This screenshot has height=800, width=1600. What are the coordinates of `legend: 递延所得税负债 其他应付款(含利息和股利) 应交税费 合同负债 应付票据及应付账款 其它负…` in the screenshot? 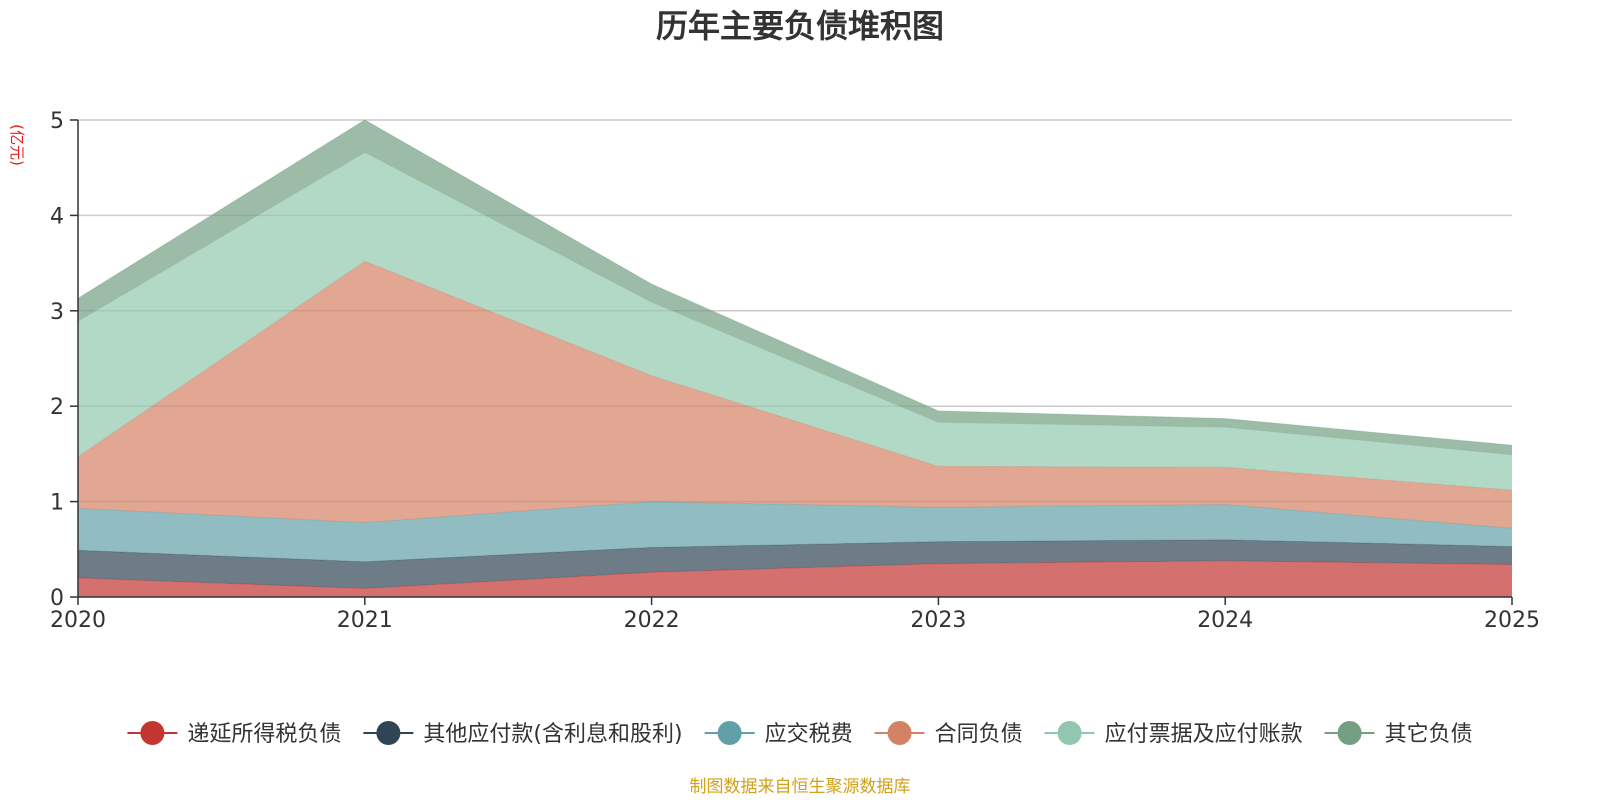 It's located at (800, 734).